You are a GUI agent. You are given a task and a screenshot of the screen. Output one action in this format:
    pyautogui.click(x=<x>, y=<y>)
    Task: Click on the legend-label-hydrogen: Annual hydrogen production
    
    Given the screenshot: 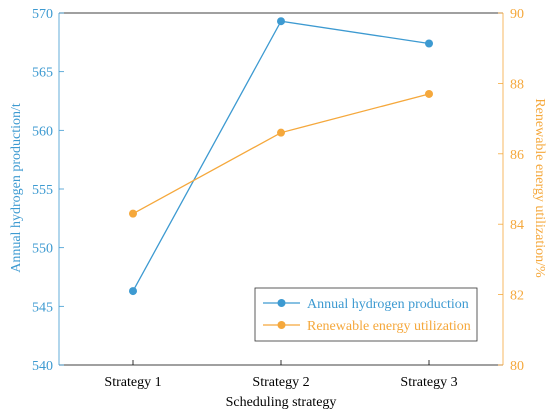 What is the action you would take?
    pyautogui.click(x=388, y=304)
    